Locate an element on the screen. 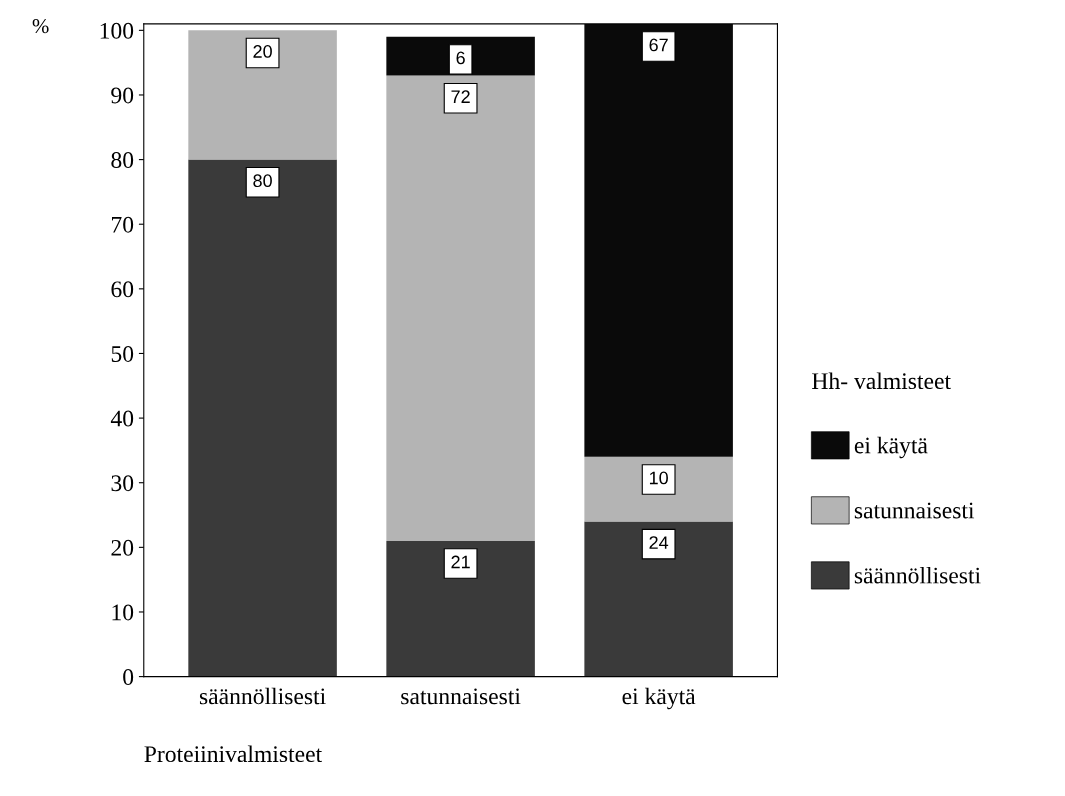 This screenshot has height=796, width=1065. y-tick-label: 40 is located at coordinates (122, 418).